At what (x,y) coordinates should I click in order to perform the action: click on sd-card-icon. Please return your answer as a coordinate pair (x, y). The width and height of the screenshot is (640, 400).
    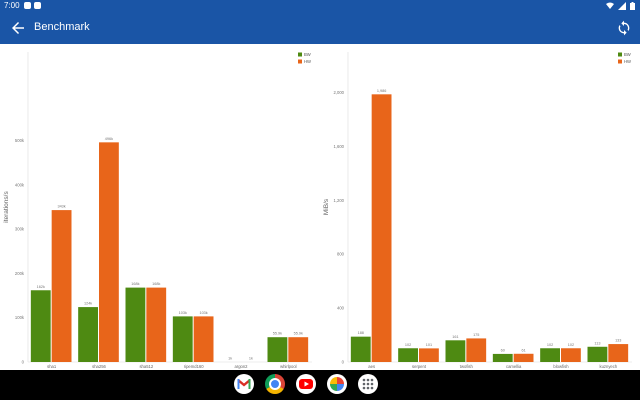
    Looking at the image, I should click on (37, 5).